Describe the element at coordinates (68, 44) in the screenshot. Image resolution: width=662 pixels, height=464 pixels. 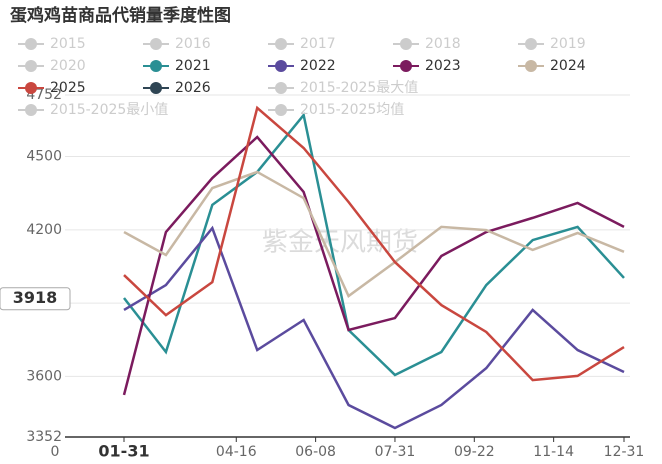
I see `legend-label: 2015` at that location.